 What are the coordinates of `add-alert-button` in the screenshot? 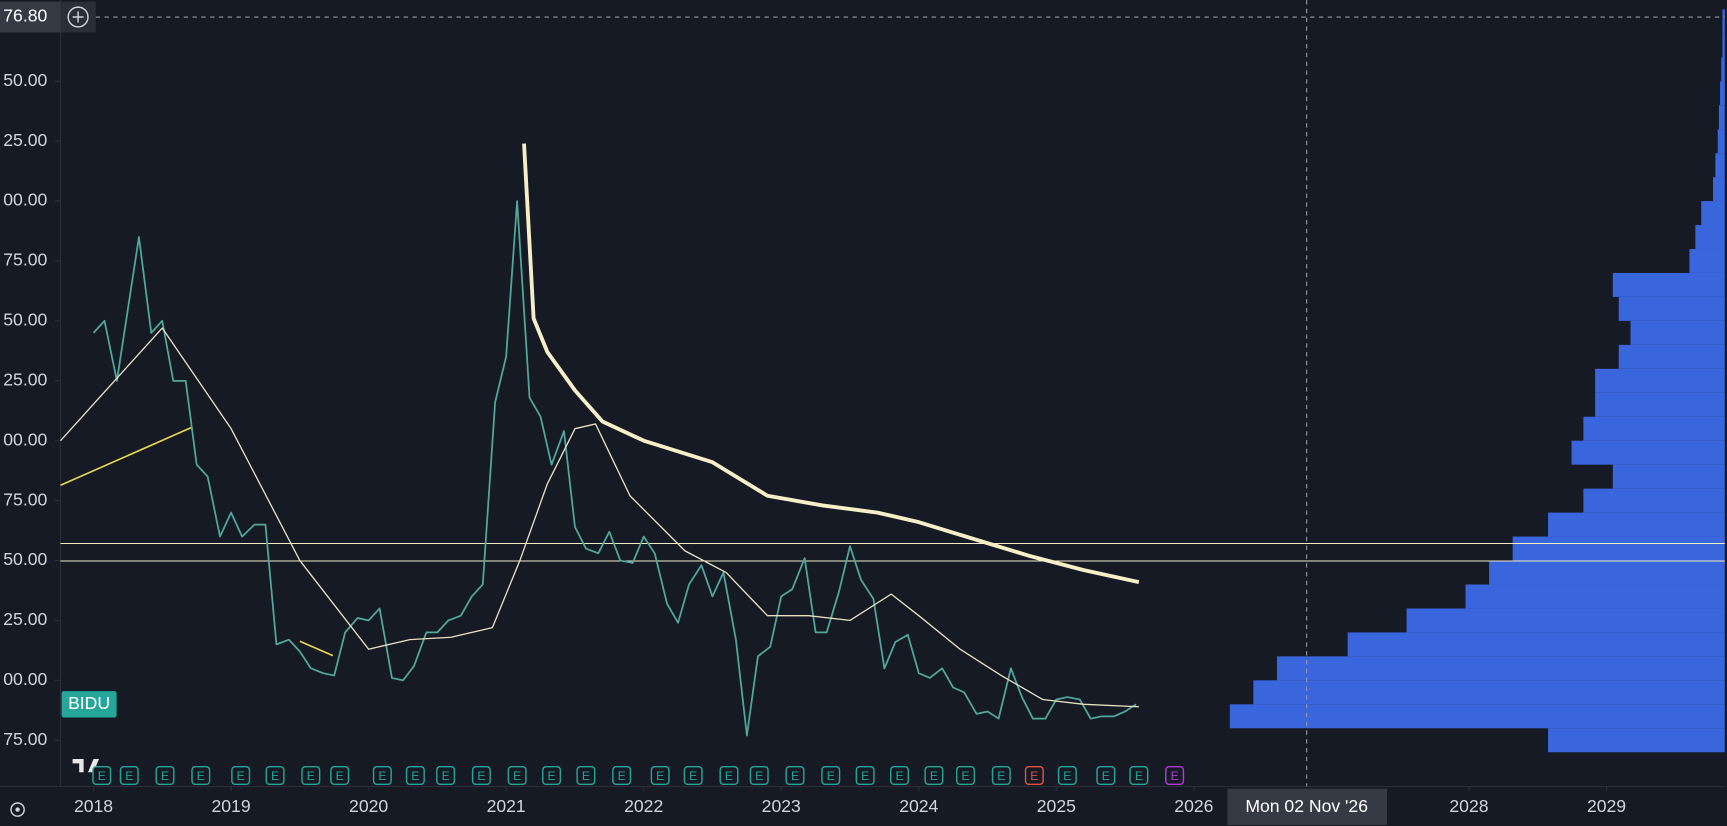 It's located at (78, 17).